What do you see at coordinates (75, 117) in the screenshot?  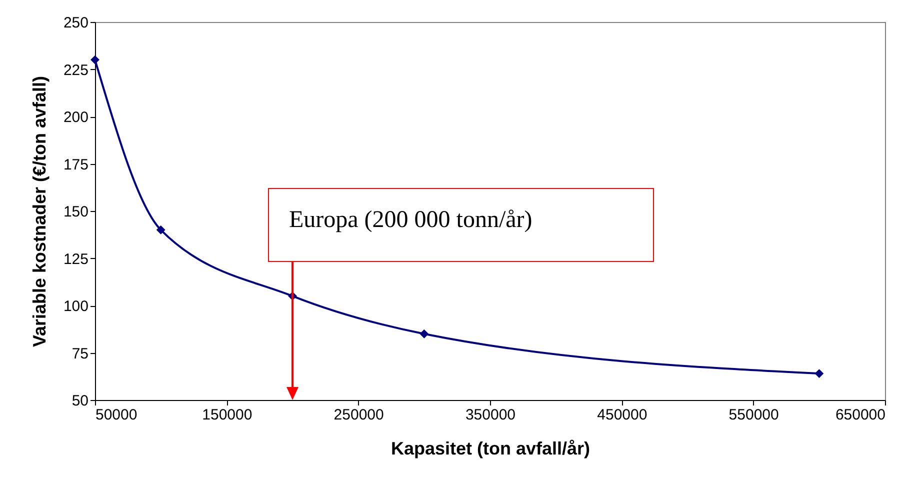 I see `y-tick-label: 200` at bounding box center [75, 117].